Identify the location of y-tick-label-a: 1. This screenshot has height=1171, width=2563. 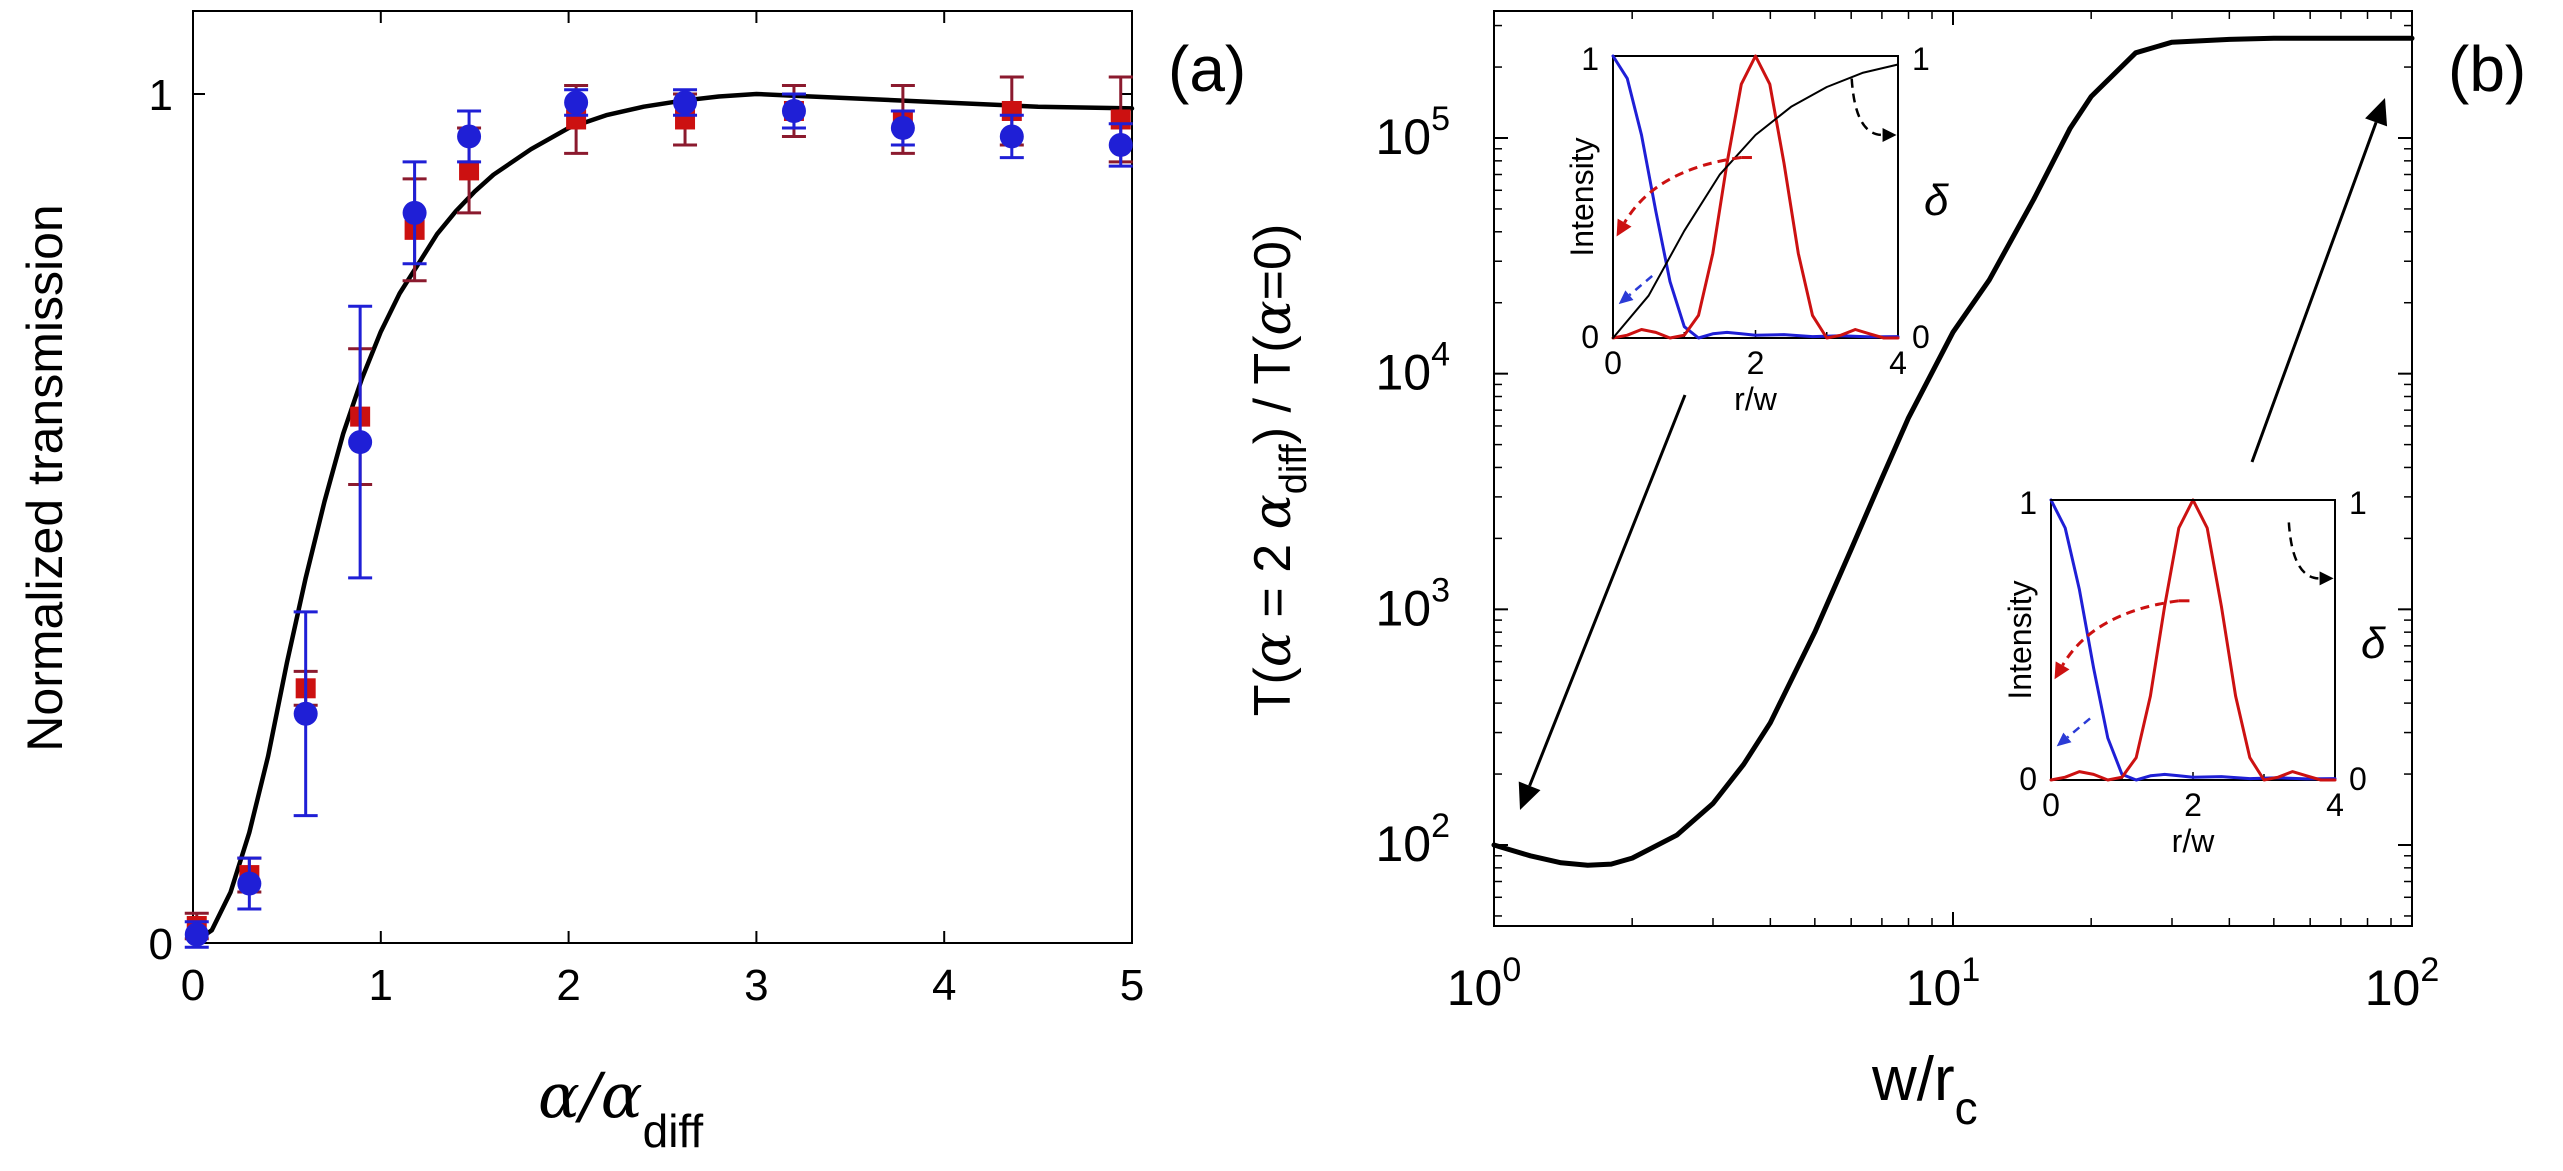
(161, 95).